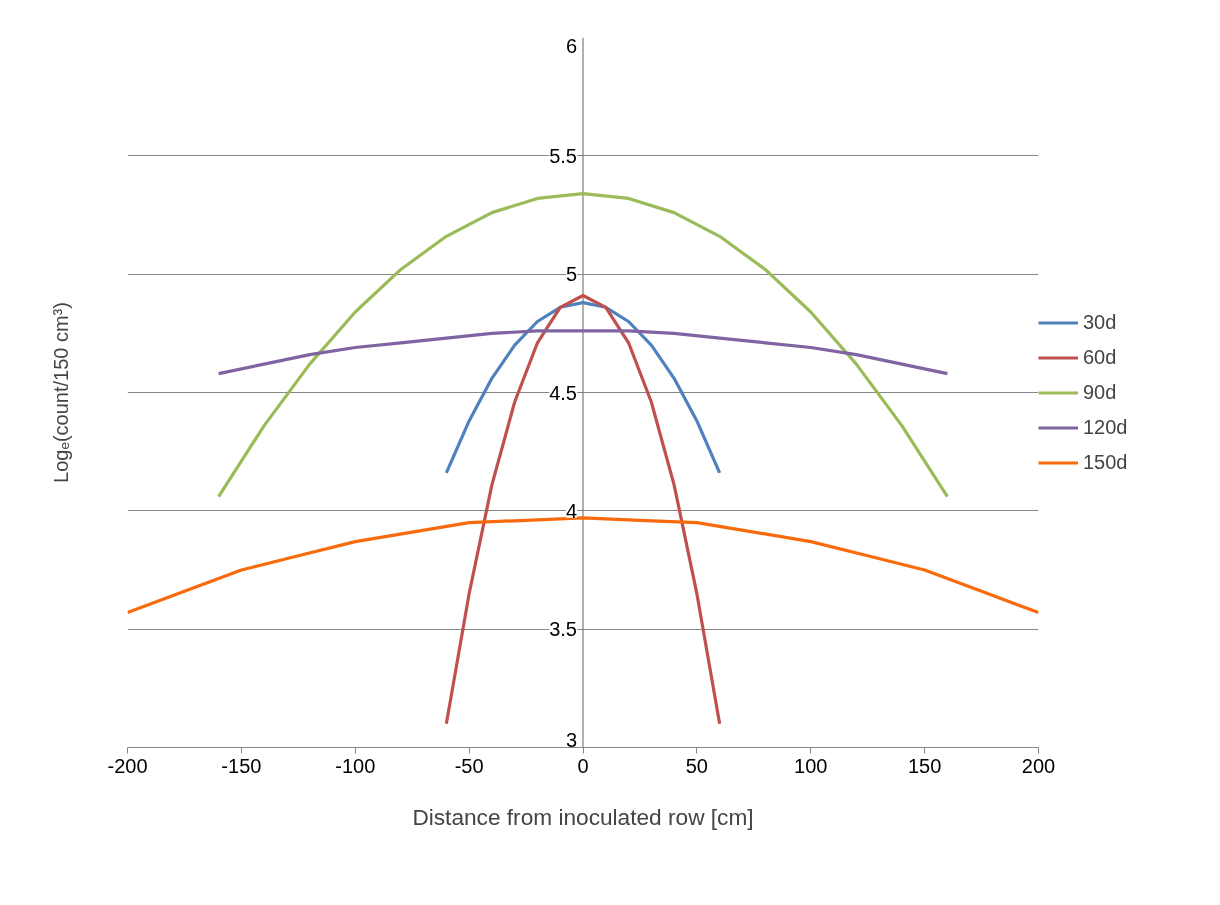 Image resolution: width=1220 pixels, height=905 pixels. Describe the element at coordinates (563, 392) in the screenshot. I see `y-tick-label: 4.5` at that location.